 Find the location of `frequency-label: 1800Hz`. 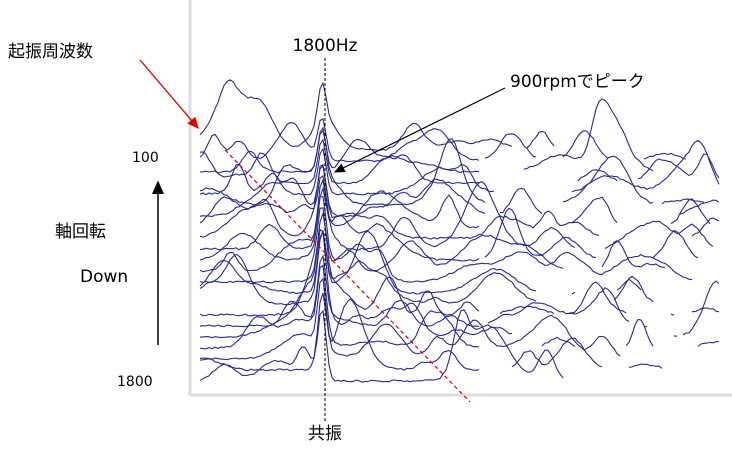

frequency-label: 1800Hz is located at coordinates (325, 46).